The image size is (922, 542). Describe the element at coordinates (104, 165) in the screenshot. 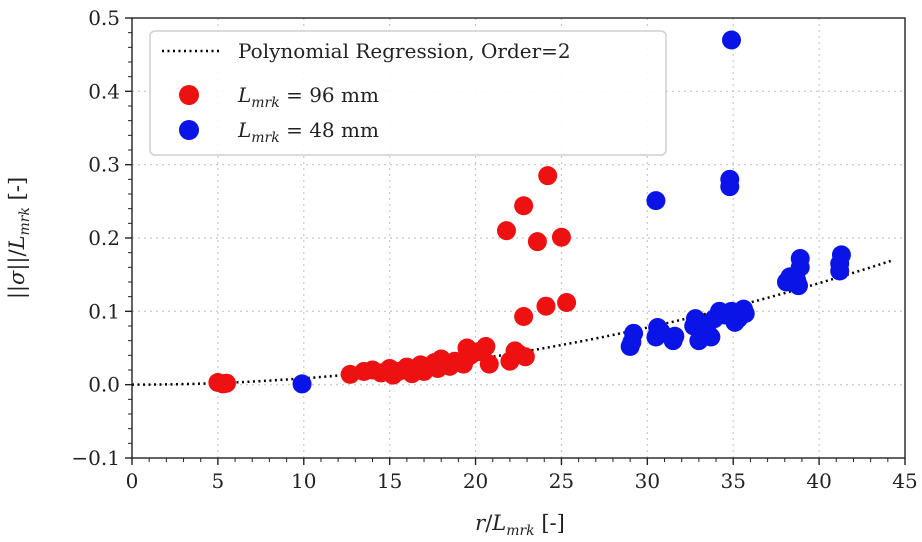

I see `y-tick-label: 0.3` at that location.